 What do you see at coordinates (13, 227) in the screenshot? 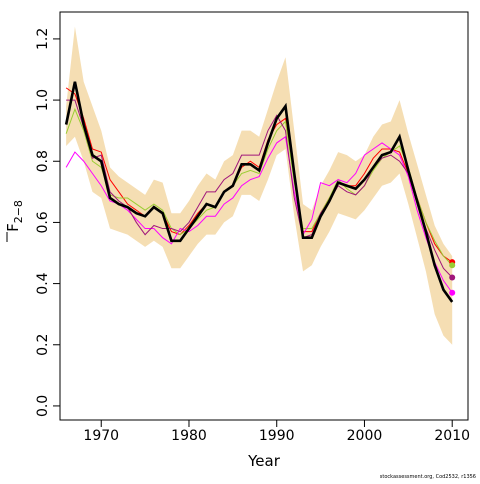
I see `y-label-main: F` at bounding box center [13, 227].